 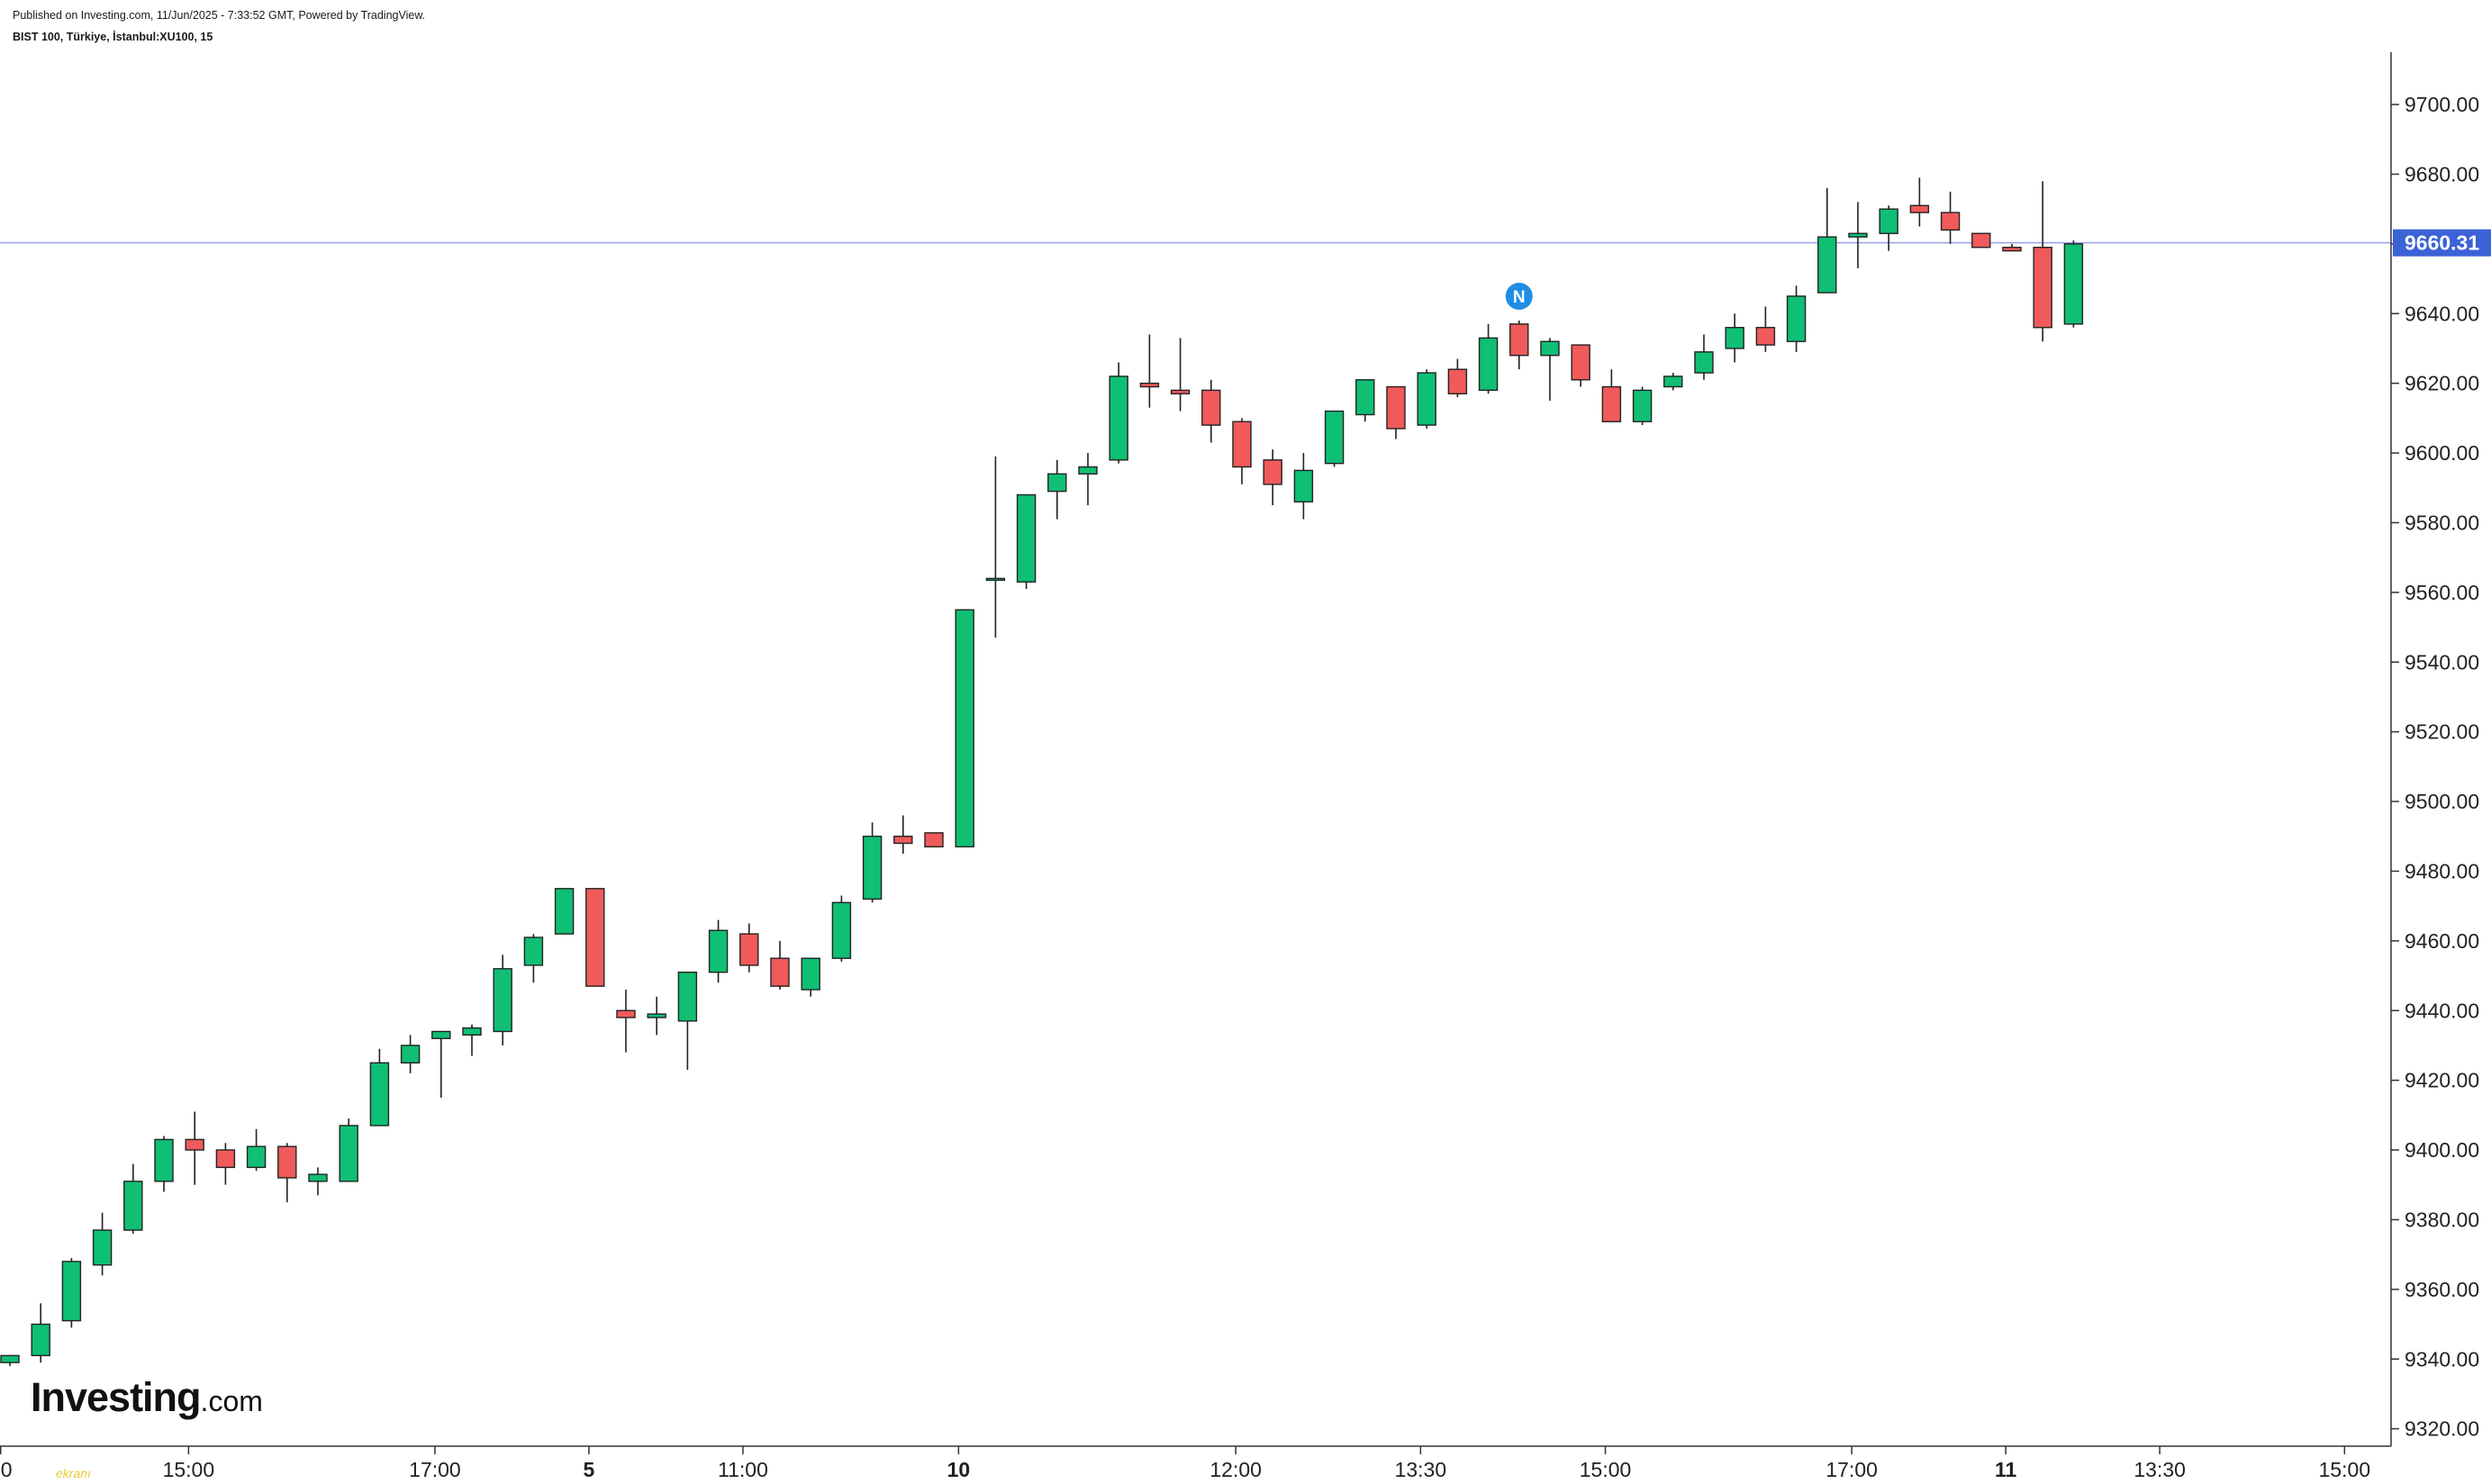 What do you see at coordinates (2442, 1150) in the screenshot?
I see `y-tick-label: 9400.00` at bounding box center [2442, 1150].